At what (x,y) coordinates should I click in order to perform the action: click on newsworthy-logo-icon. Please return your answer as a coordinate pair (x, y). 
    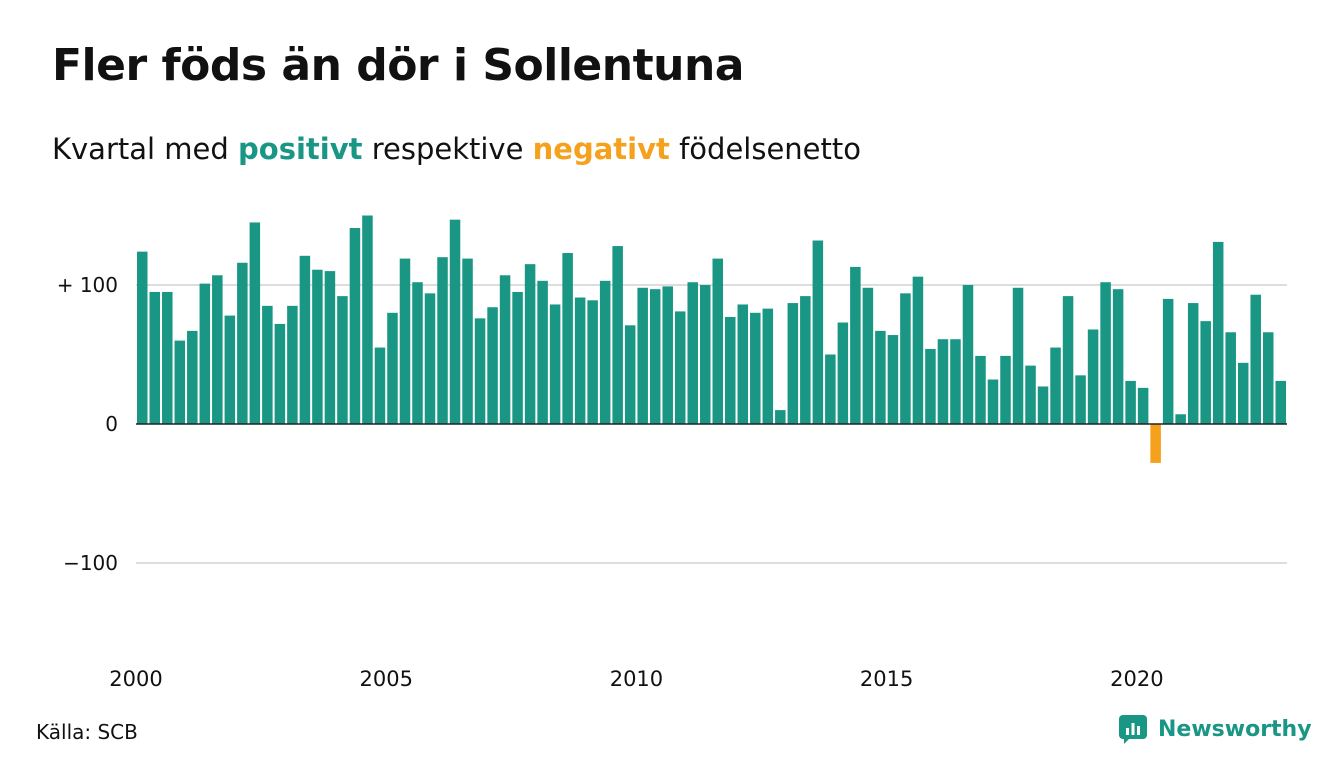
    Looking at the image, I should click on (1133, 729).